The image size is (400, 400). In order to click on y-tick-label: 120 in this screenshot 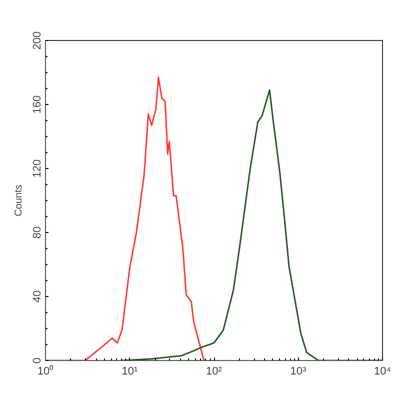, I will do `click(38, 168)`.